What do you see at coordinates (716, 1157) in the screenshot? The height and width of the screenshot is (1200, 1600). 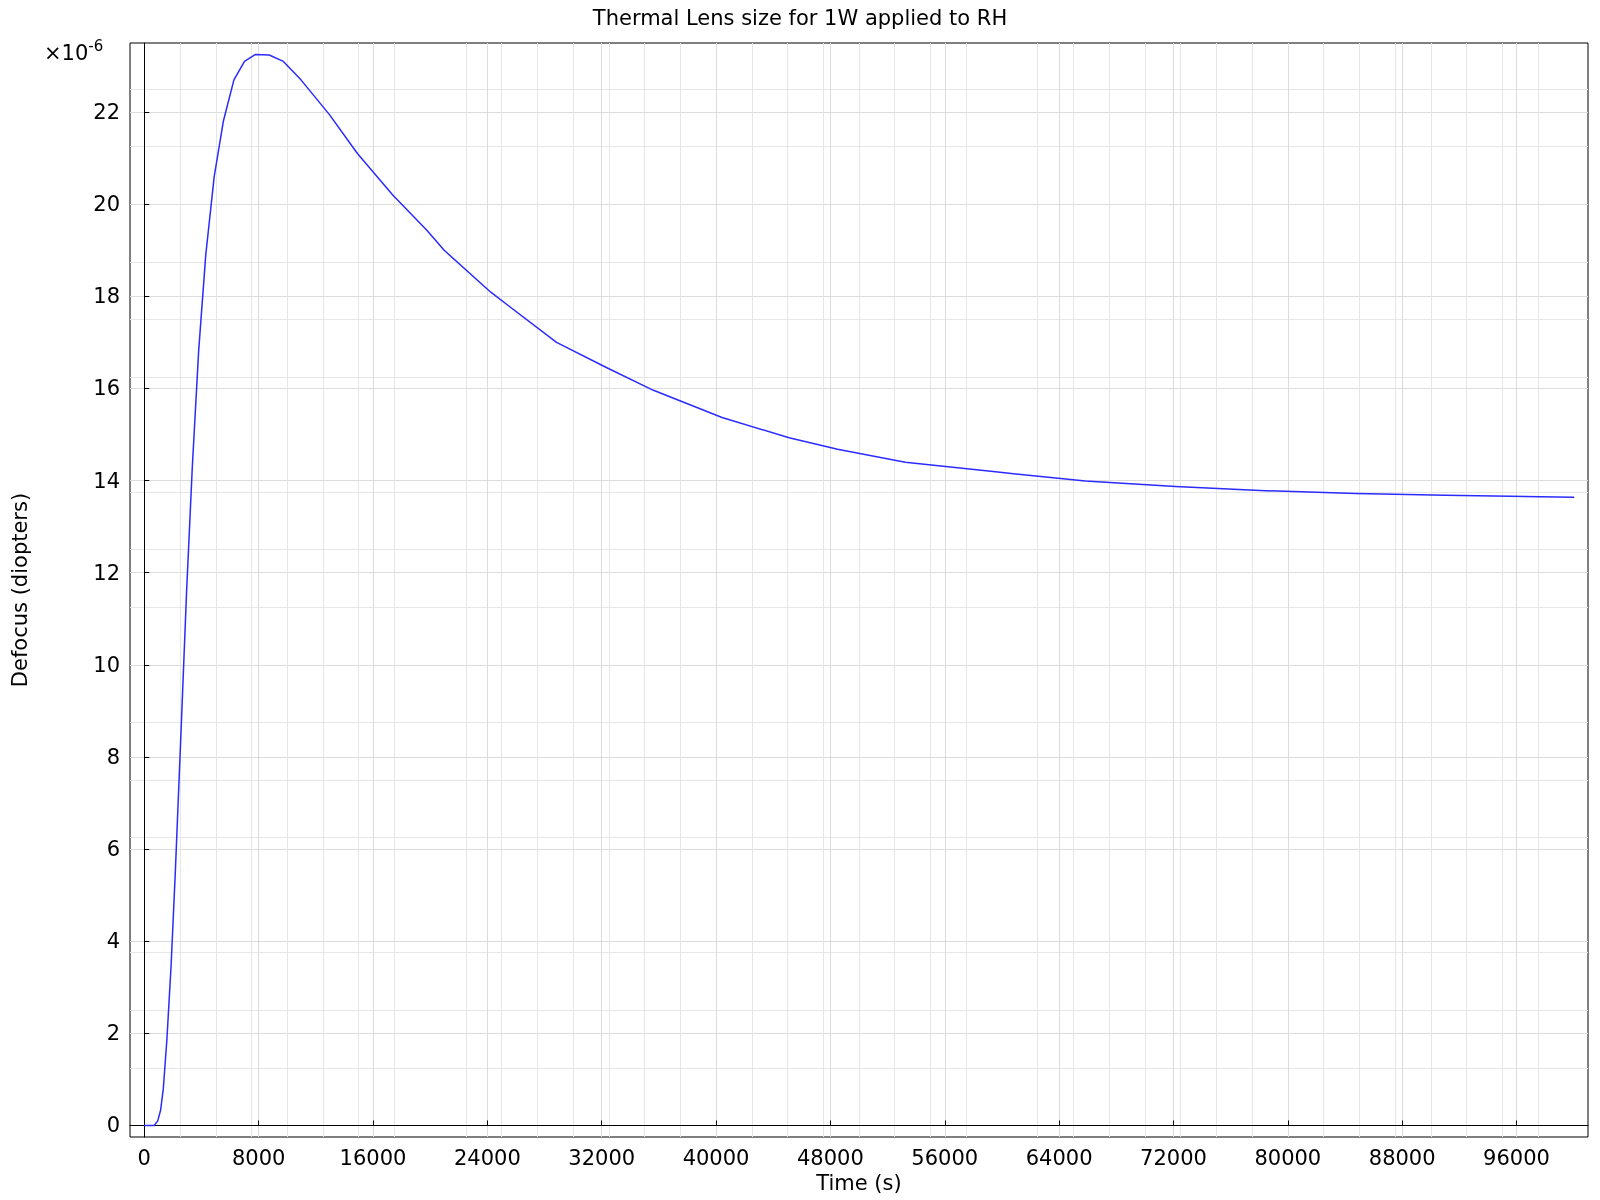 I see `x-tick-label: 40000` at bounding box center [716, 1157].